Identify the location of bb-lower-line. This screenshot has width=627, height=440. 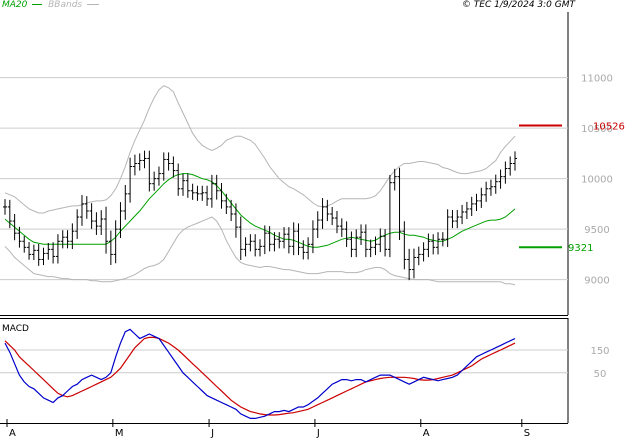
(260, 251).